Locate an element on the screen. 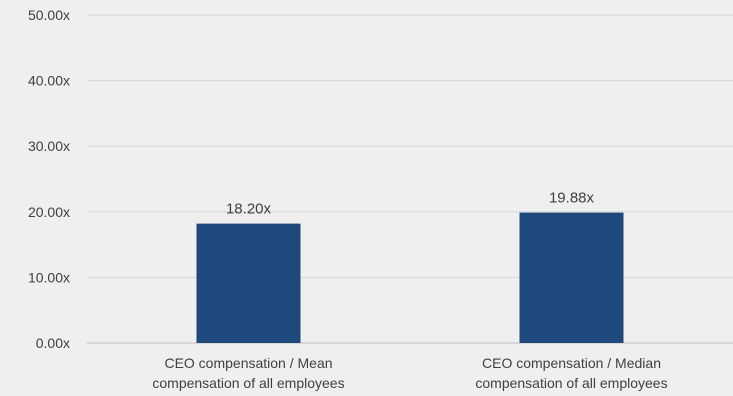  bar-data-label: 19.88x is located at coordinates (572, 198).